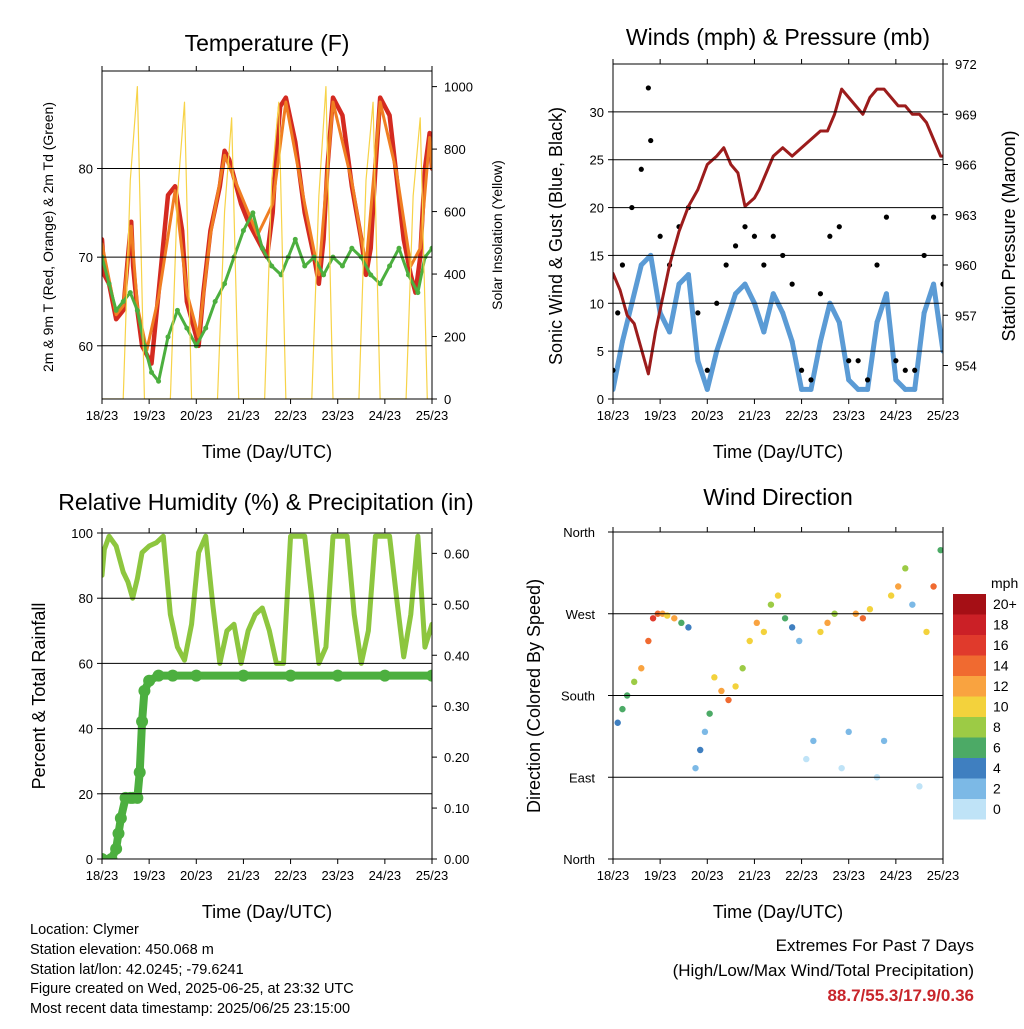 The width and height of the screenshot is (1024, 1029). What do you see at coordinates (966, 215) in the screenshot?
I see `y2-tick-label: 963` at bounding box center [966, 215].